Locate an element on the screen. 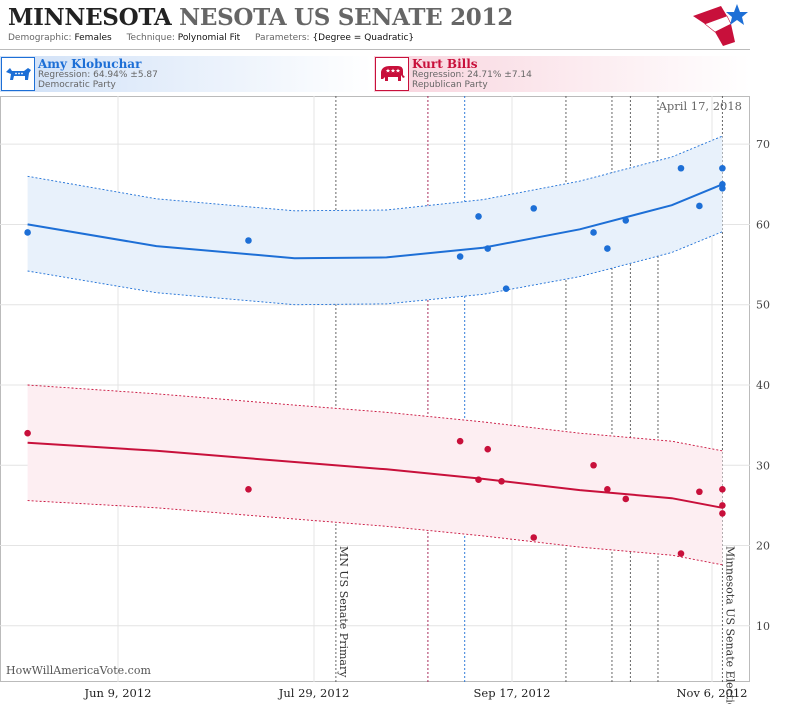 The image size is (789, 704). y-tick-label: 20 is located at coordinates (763, 546).